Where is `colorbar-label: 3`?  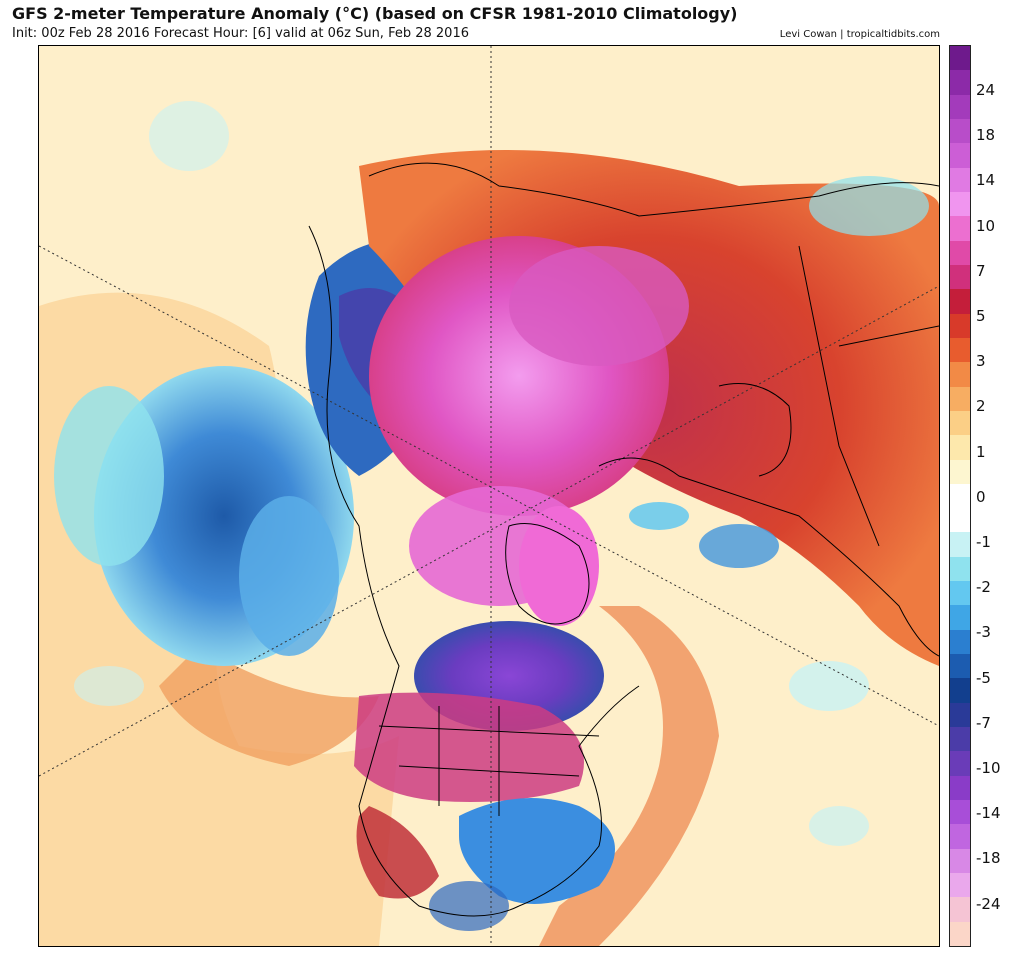
colorbar-label: 3 is located at coordinates (981, 361).